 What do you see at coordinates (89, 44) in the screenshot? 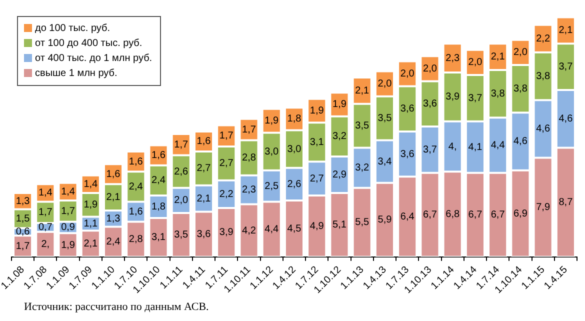
I see `legend-label: от 100 до 400 тыс. руб.` at bounding box center [89, 44].